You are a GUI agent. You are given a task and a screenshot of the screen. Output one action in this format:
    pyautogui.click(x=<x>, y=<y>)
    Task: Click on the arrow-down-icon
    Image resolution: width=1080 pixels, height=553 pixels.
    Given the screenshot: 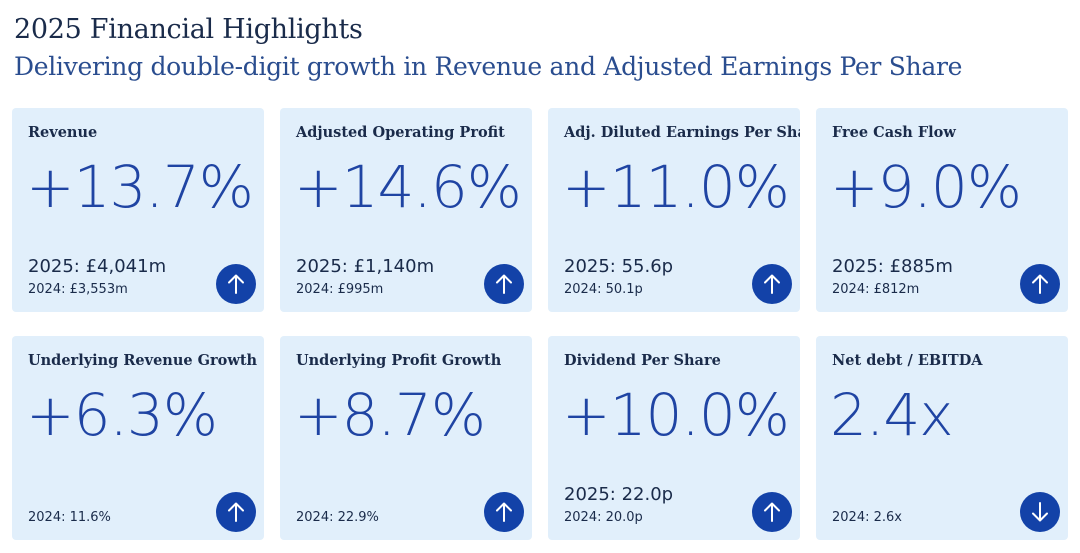 What is the action you would take?
    pyautogui.click(x=1040, y=512)
    